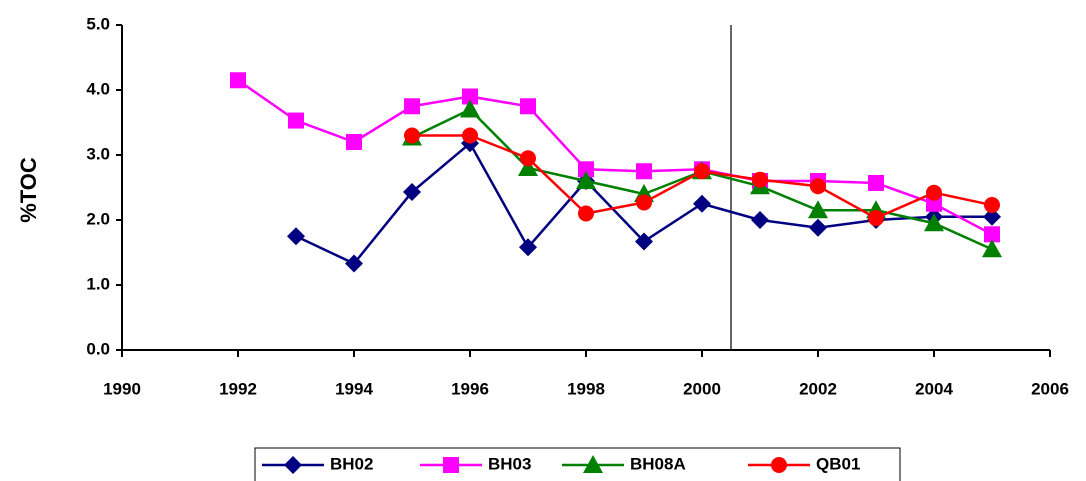 This screenshot has width=1086, height=481. What do you see at coordinates (98, 23) in the screenshot?
I see `y-tick-label: 5.0` at bounding box center [98, 23].